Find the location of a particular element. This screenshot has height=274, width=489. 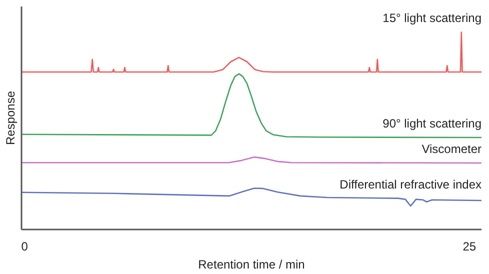

series-label: 15° light scattering is located at coordinates (432, 18).